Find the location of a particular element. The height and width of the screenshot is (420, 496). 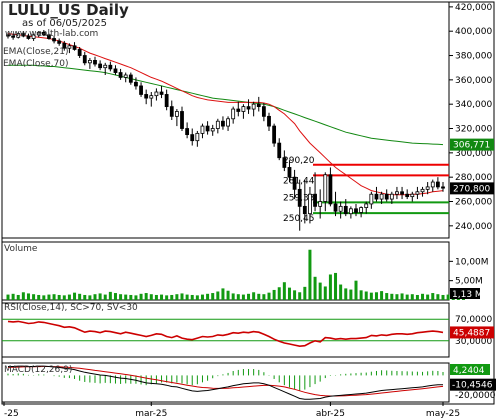

rsi-tick-label: 30,0000 is located at coordinates (473, 342).